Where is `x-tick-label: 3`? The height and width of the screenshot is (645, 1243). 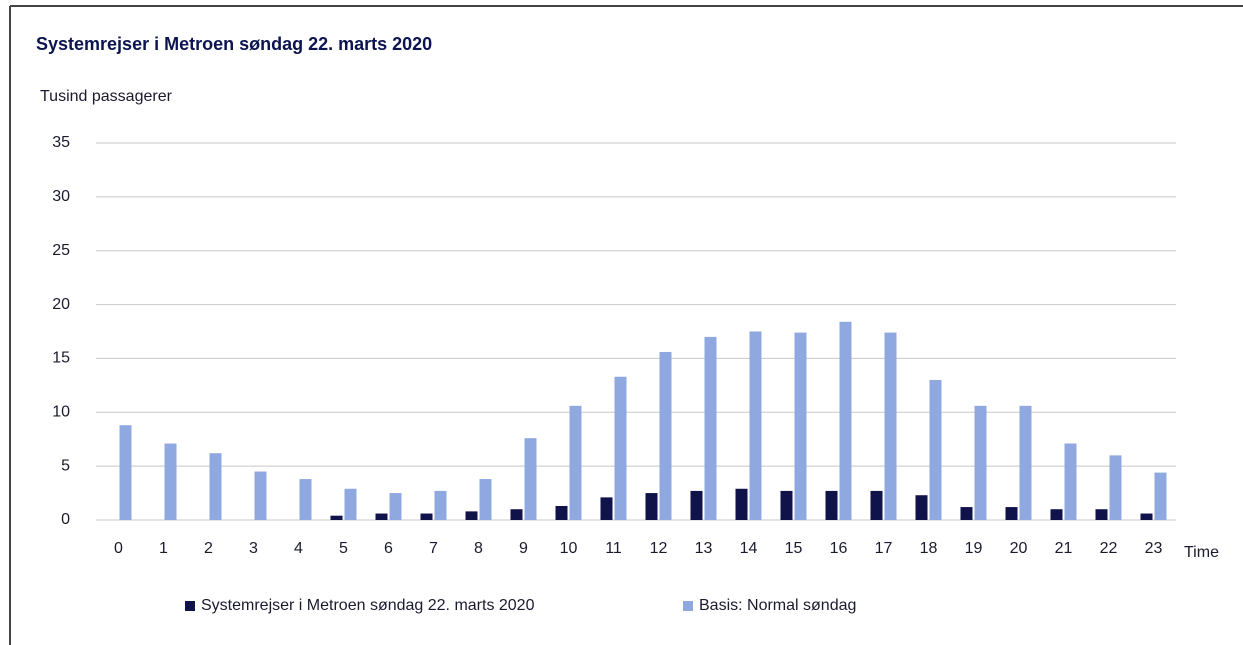
x-tick-label: 3 is located at coordinates (253, 548).